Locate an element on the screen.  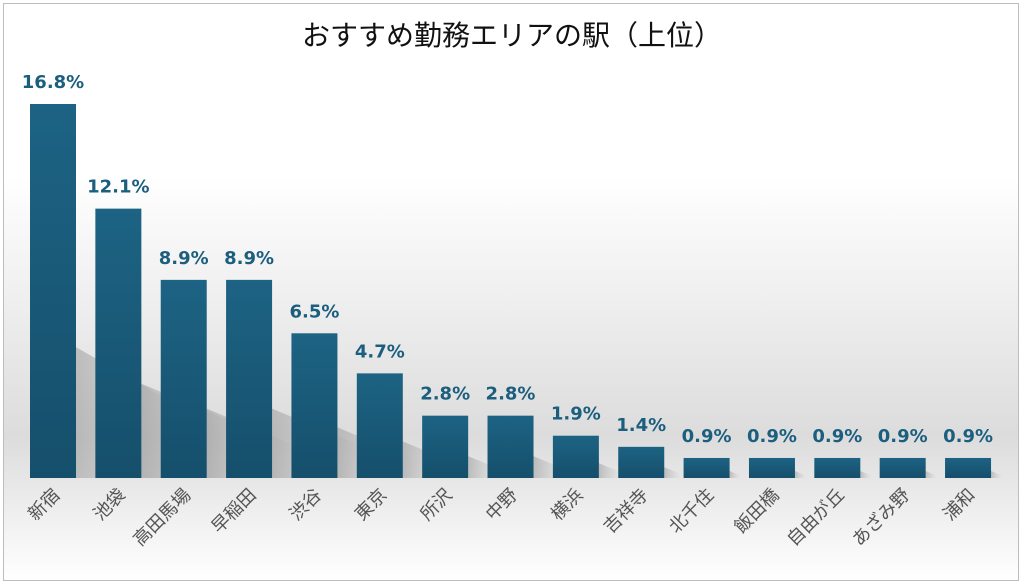
category-label: あざみ野 is located at coordinates (881, 517).